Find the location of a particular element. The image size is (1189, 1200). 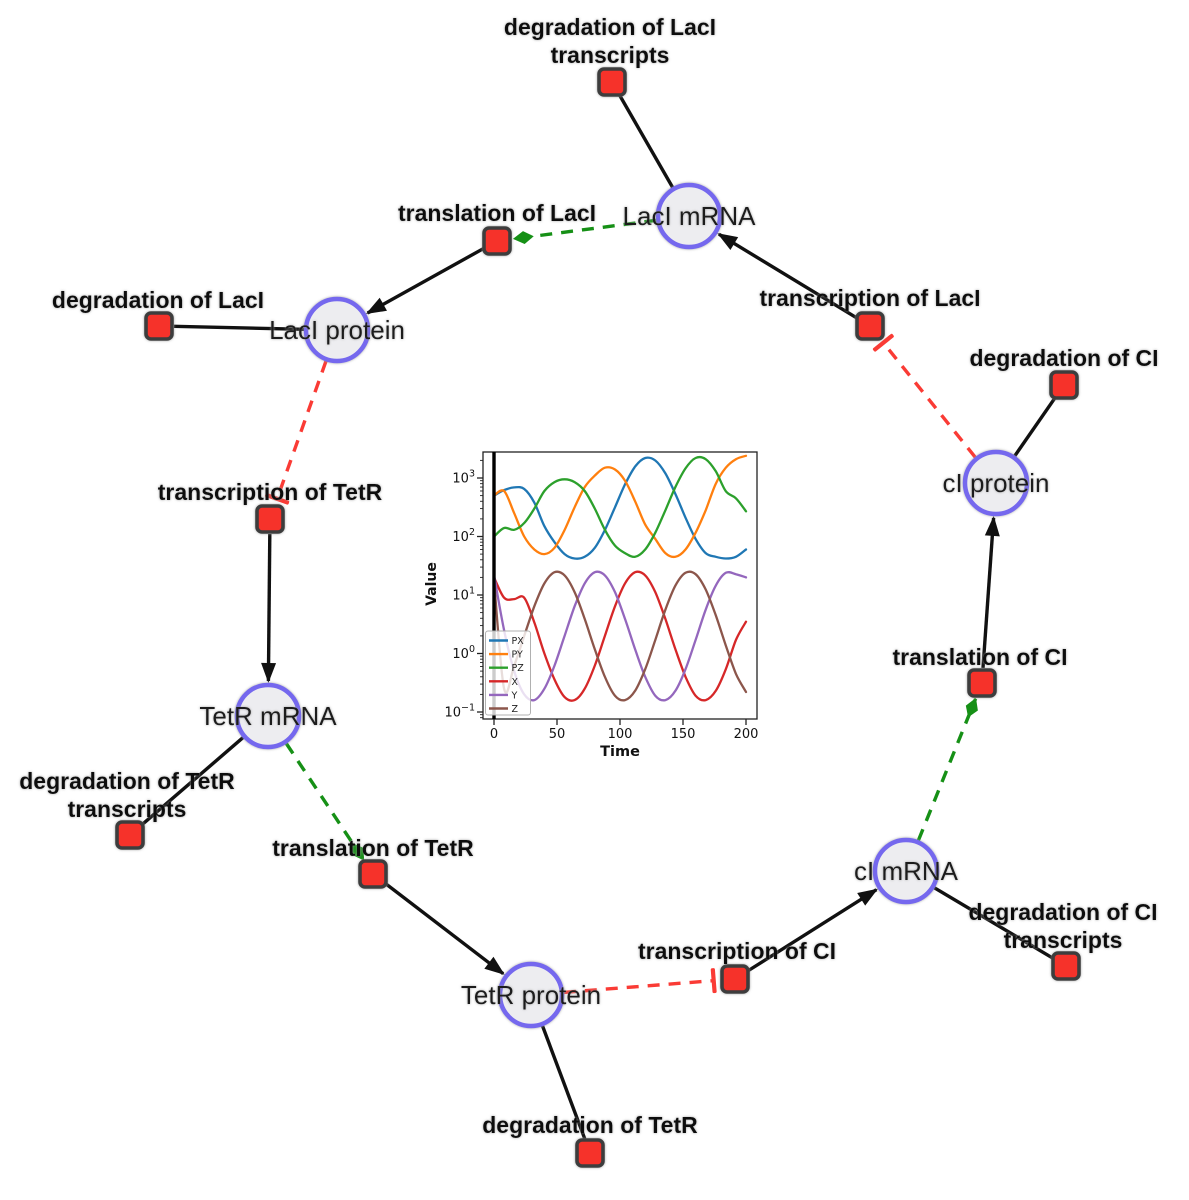

species-node-laci_prot is located at coordinates (337, 330).